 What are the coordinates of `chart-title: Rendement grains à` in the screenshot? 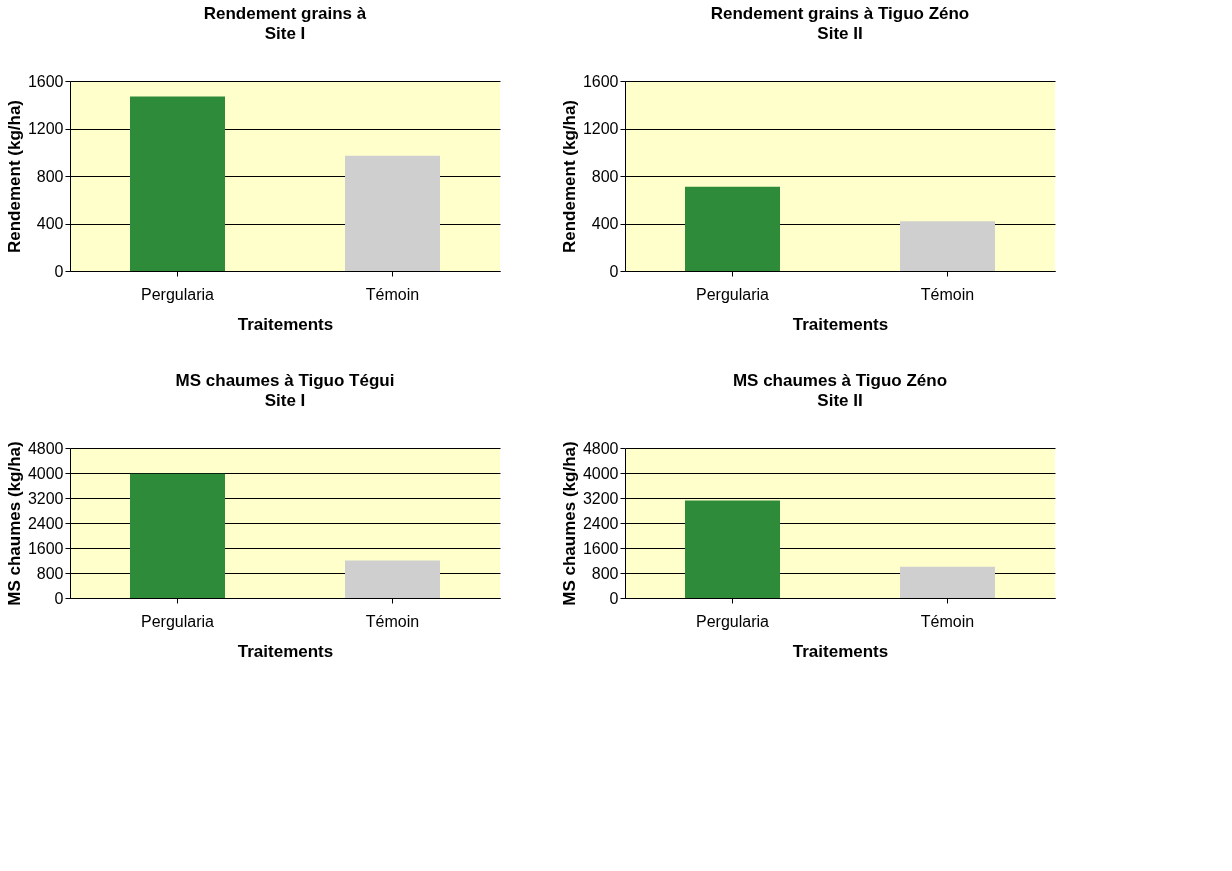 It's located at (285, 13).